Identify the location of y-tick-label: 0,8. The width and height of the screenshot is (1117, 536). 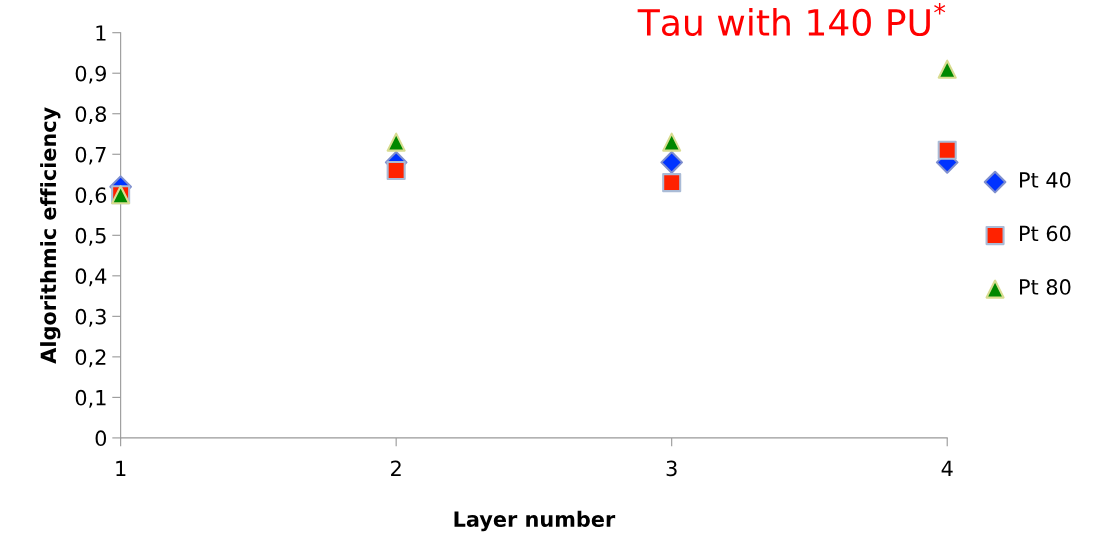
(91, 115).